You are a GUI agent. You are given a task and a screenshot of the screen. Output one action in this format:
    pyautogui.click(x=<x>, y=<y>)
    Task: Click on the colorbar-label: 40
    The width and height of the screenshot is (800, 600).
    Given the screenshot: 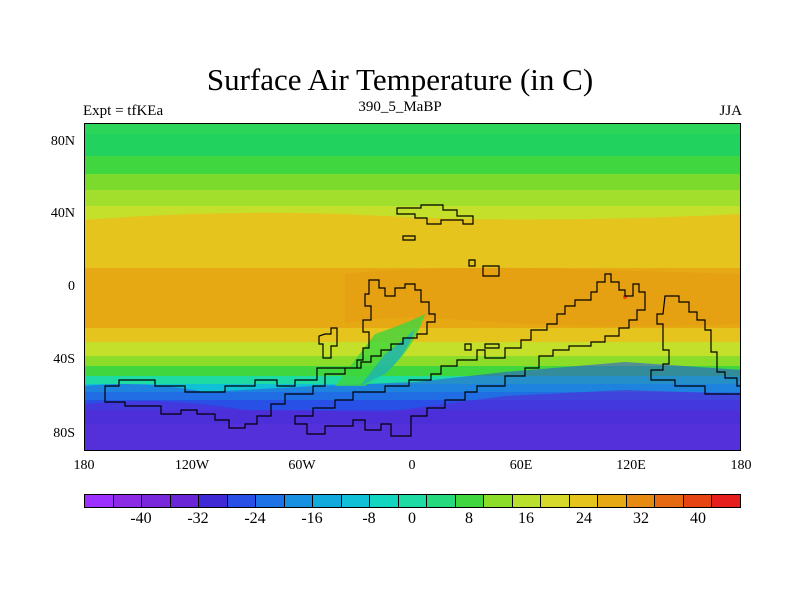 What is the action you would take?
    pyautogui.click(x=698, y=518)
    